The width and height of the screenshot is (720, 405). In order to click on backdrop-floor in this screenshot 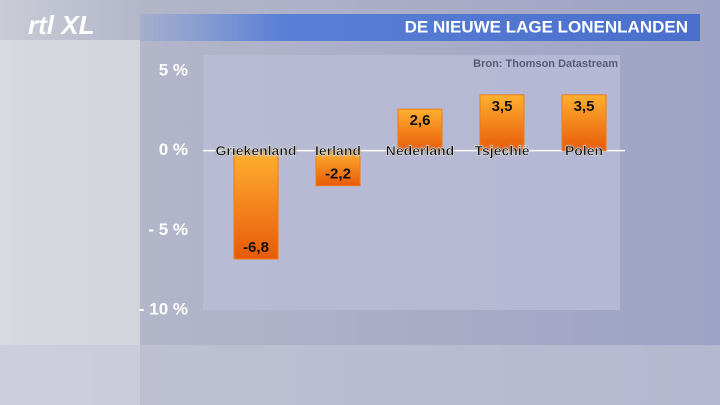, I will do `click(360, 375)`.